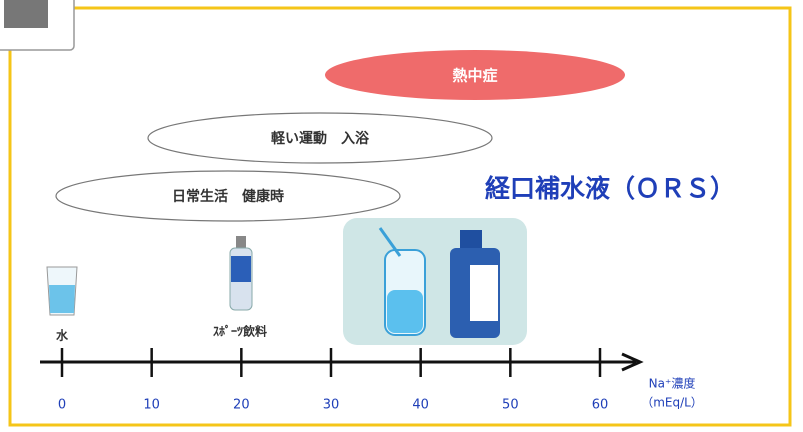 This screenshot has height=432, width=803. I want to click on bottle-label, so click(484, 293).